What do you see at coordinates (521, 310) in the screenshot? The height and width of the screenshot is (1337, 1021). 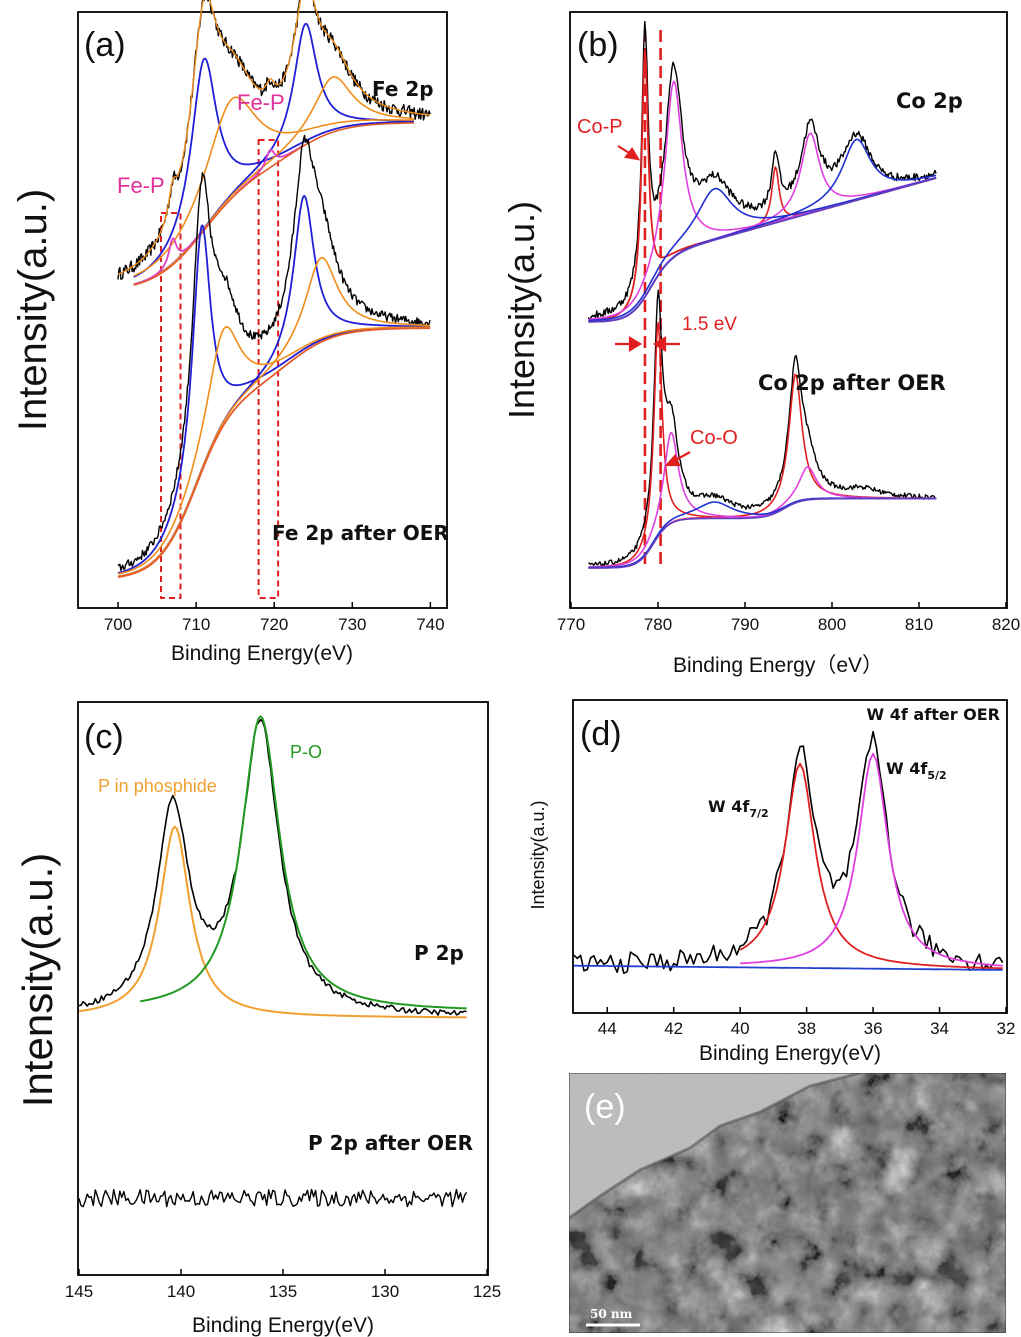 I see `panel-b-ylabel: Intensity(a.u.)` at bounding box center [521, 310].